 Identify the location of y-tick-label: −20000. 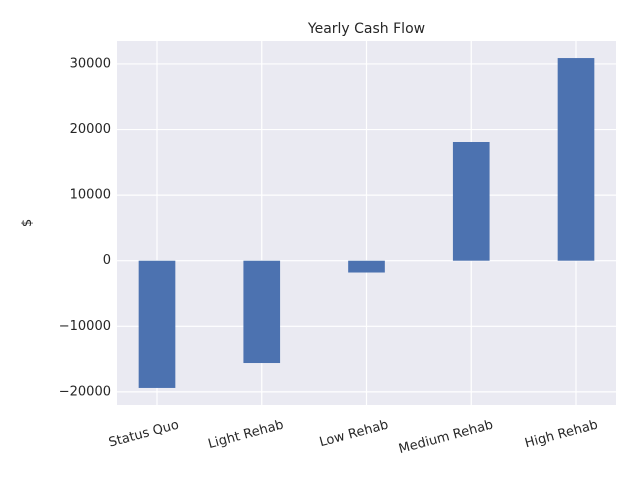
(85, 391).